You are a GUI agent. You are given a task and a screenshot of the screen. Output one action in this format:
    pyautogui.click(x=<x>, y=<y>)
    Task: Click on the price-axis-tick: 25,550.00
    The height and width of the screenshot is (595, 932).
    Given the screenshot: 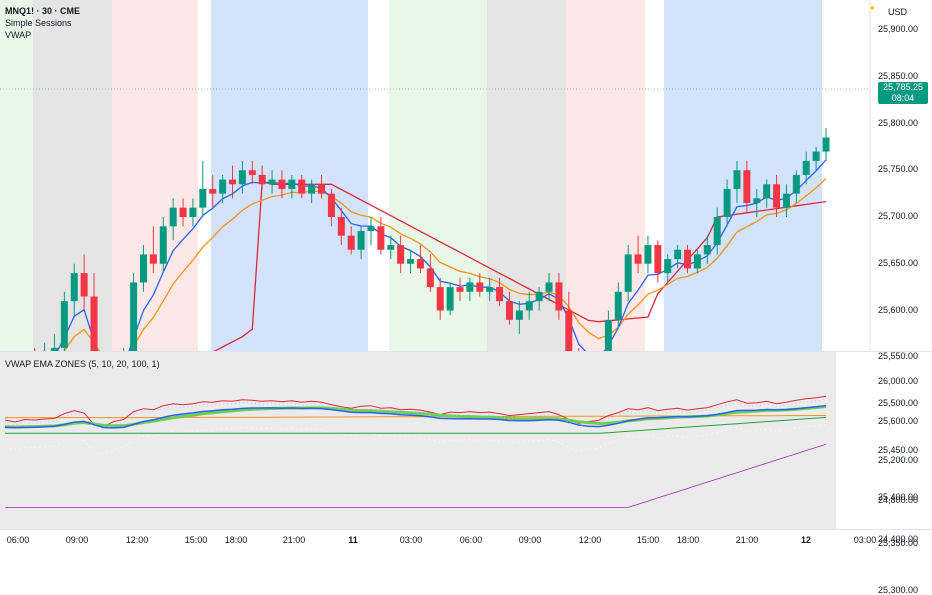 What is the action you would take?
    pyautogui.click(x=898, y=356)
    